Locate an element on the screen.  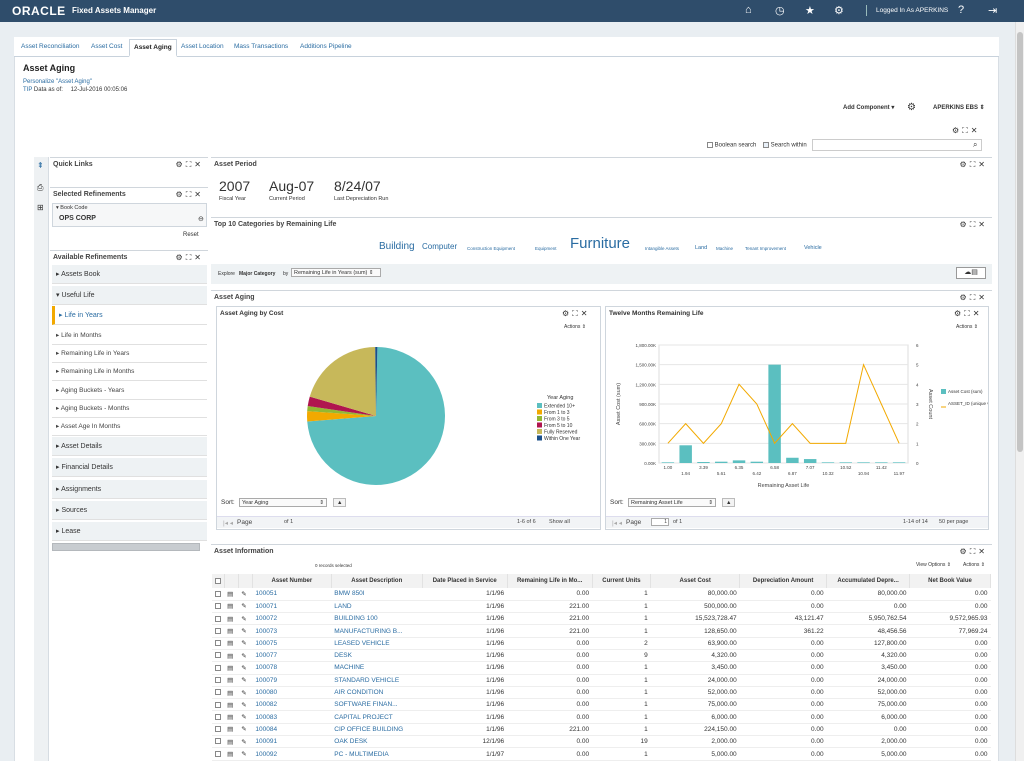
table-actions-menu: Actions ⇕ is located at coordinates (974, 565).